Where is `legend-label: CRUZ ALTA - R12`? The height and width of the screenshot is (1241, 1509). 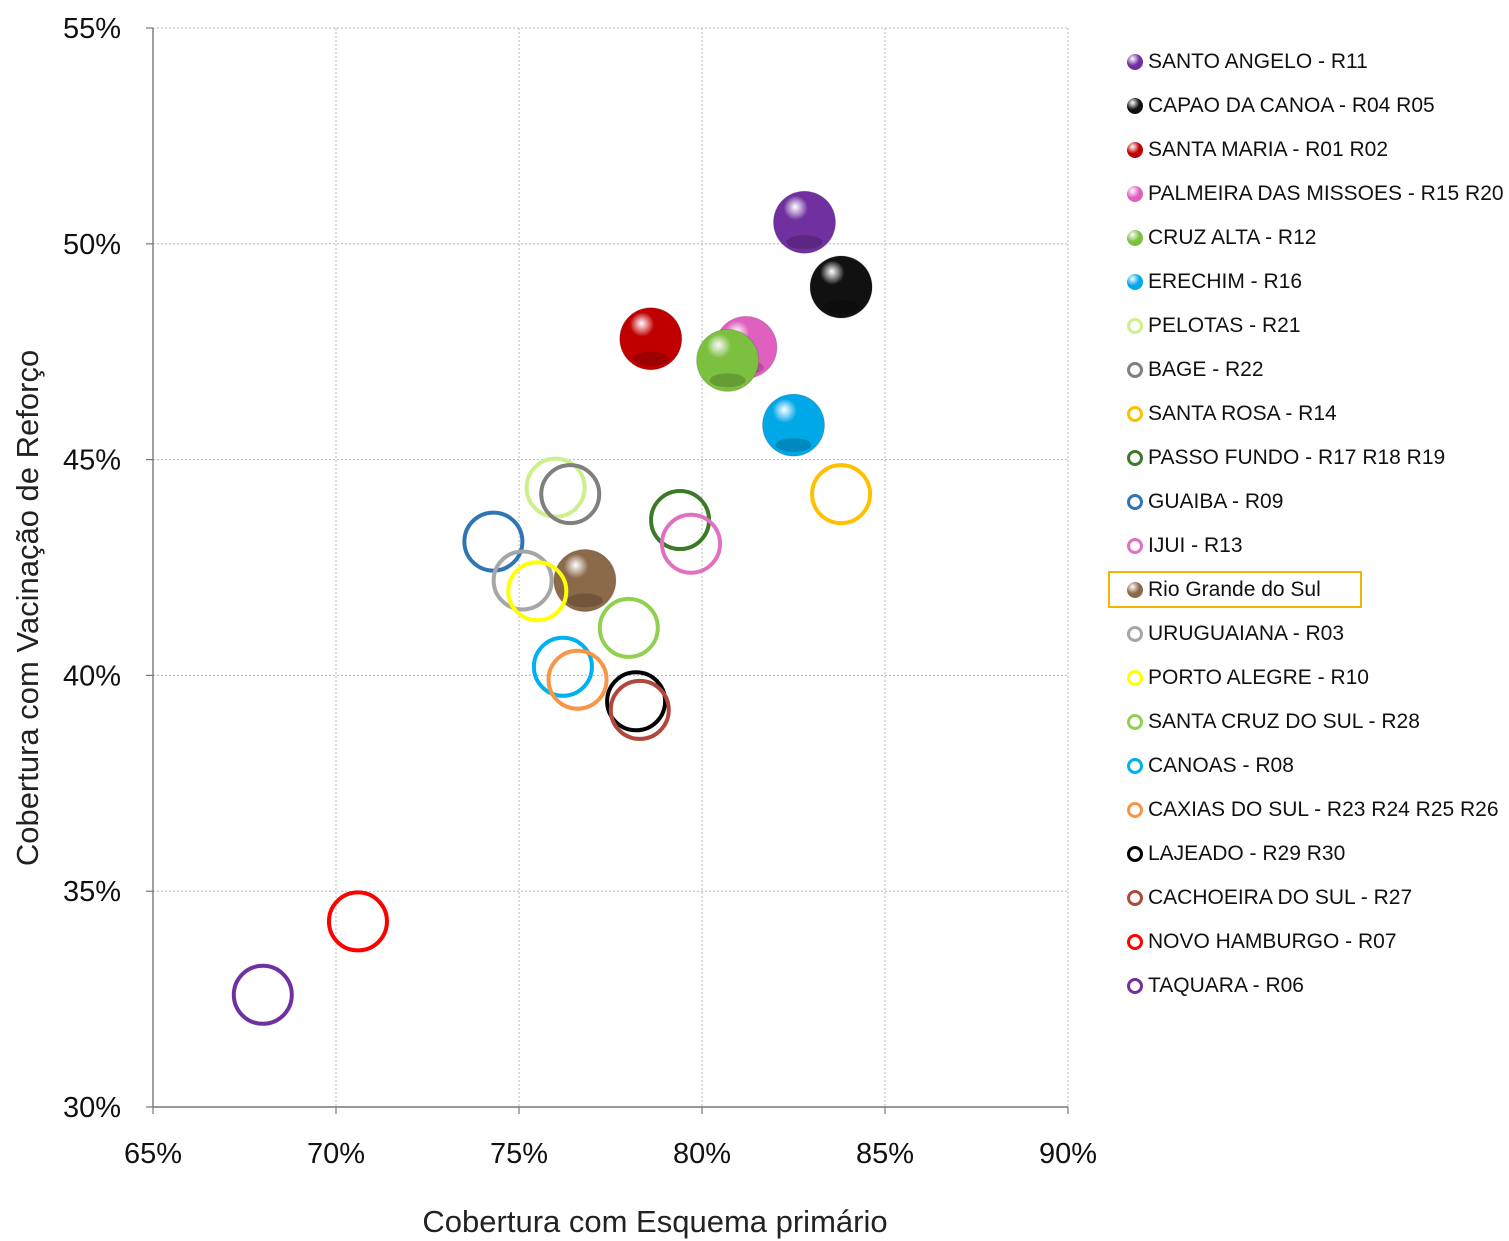
legend-label: CRUZ ALTA - R12 is located at coordinates (1232, 237).